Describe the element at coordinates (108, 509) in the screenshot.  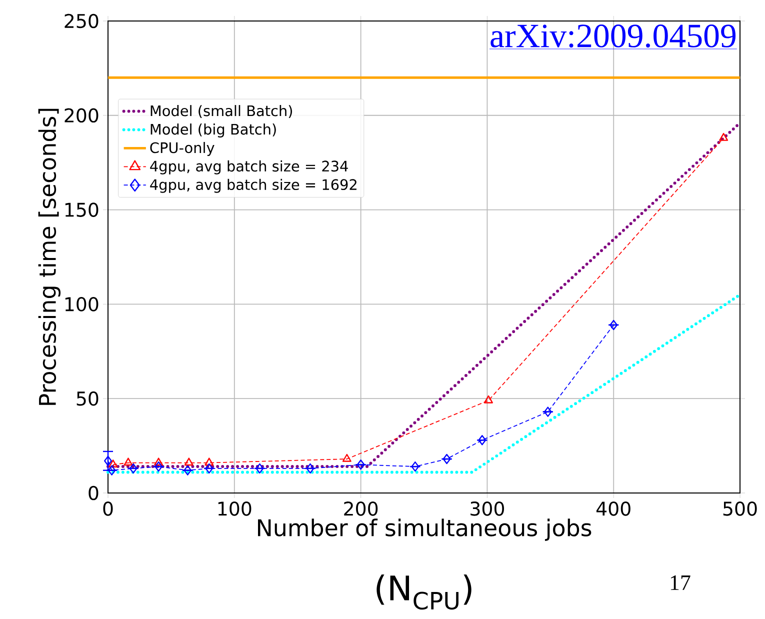
I see `x-tick-label: 0` at that location.